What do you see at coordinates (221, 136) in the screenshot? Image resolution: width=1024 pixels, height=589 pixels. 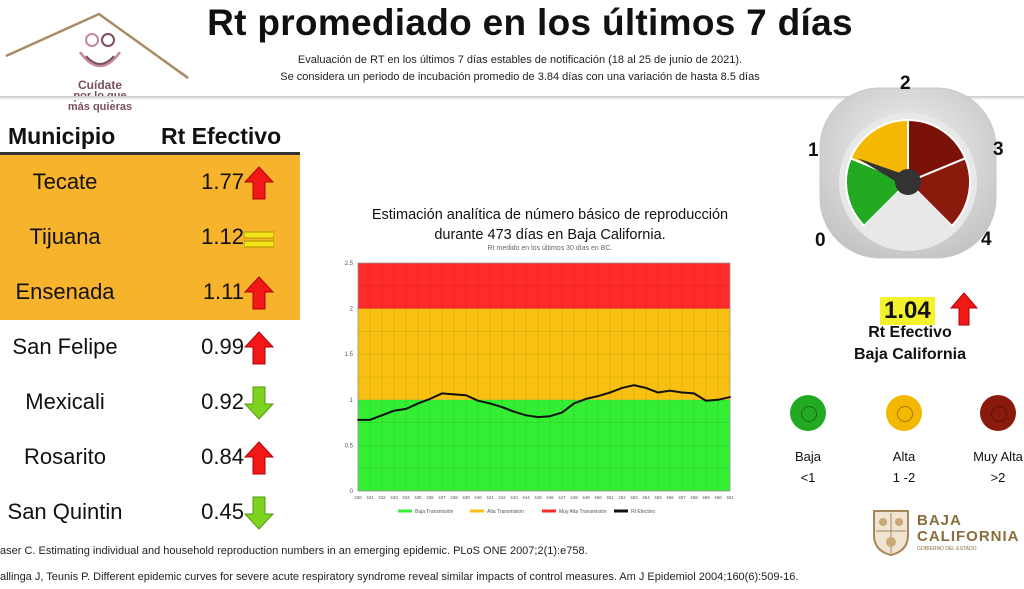 I see `rt-header: Rt Efectivo` at bounding box center [221, 136].